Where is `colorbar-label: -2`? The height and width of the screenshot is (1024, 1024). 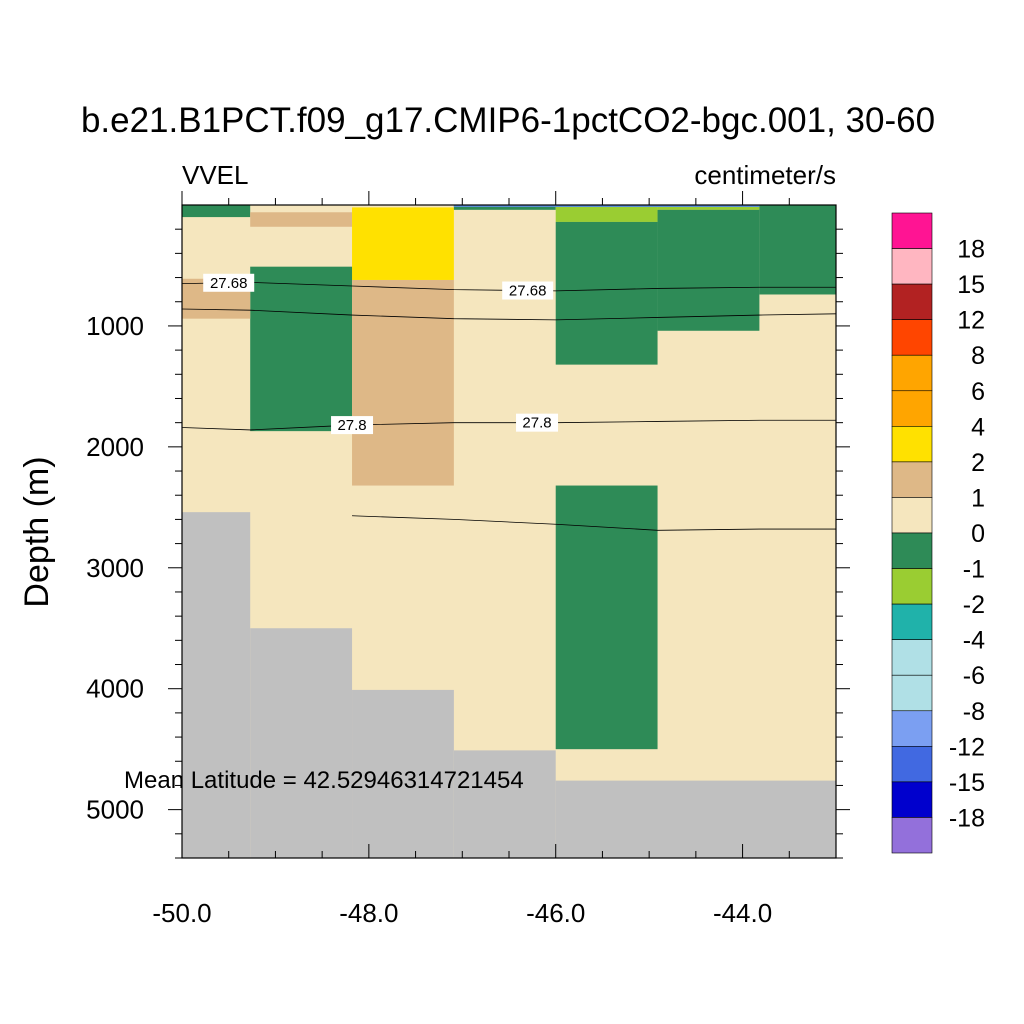 colorbar-label: -2 is located at coordinates (974, 605).